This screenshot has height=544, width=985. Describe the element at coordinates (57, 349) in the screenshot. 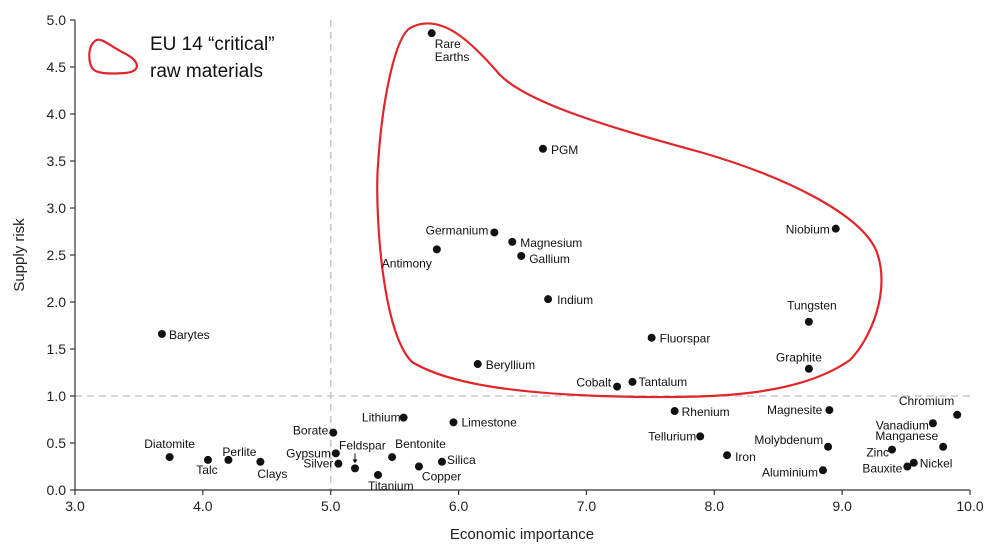

I see `y-tick-label: 1.5` at that location.